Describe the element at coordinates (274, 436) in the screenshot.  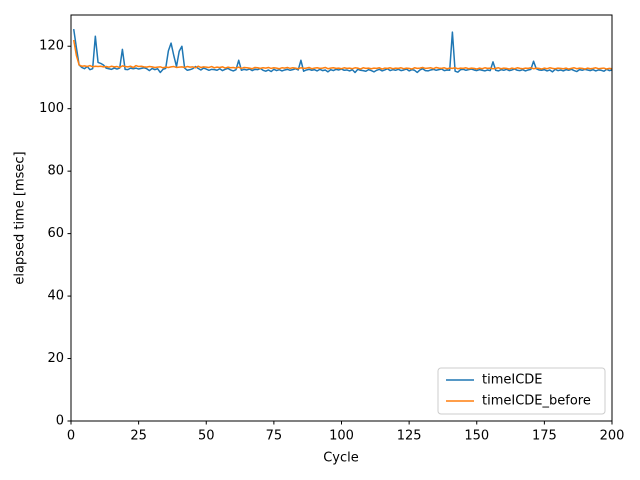
I see `x-tick-label: 75` at that location.